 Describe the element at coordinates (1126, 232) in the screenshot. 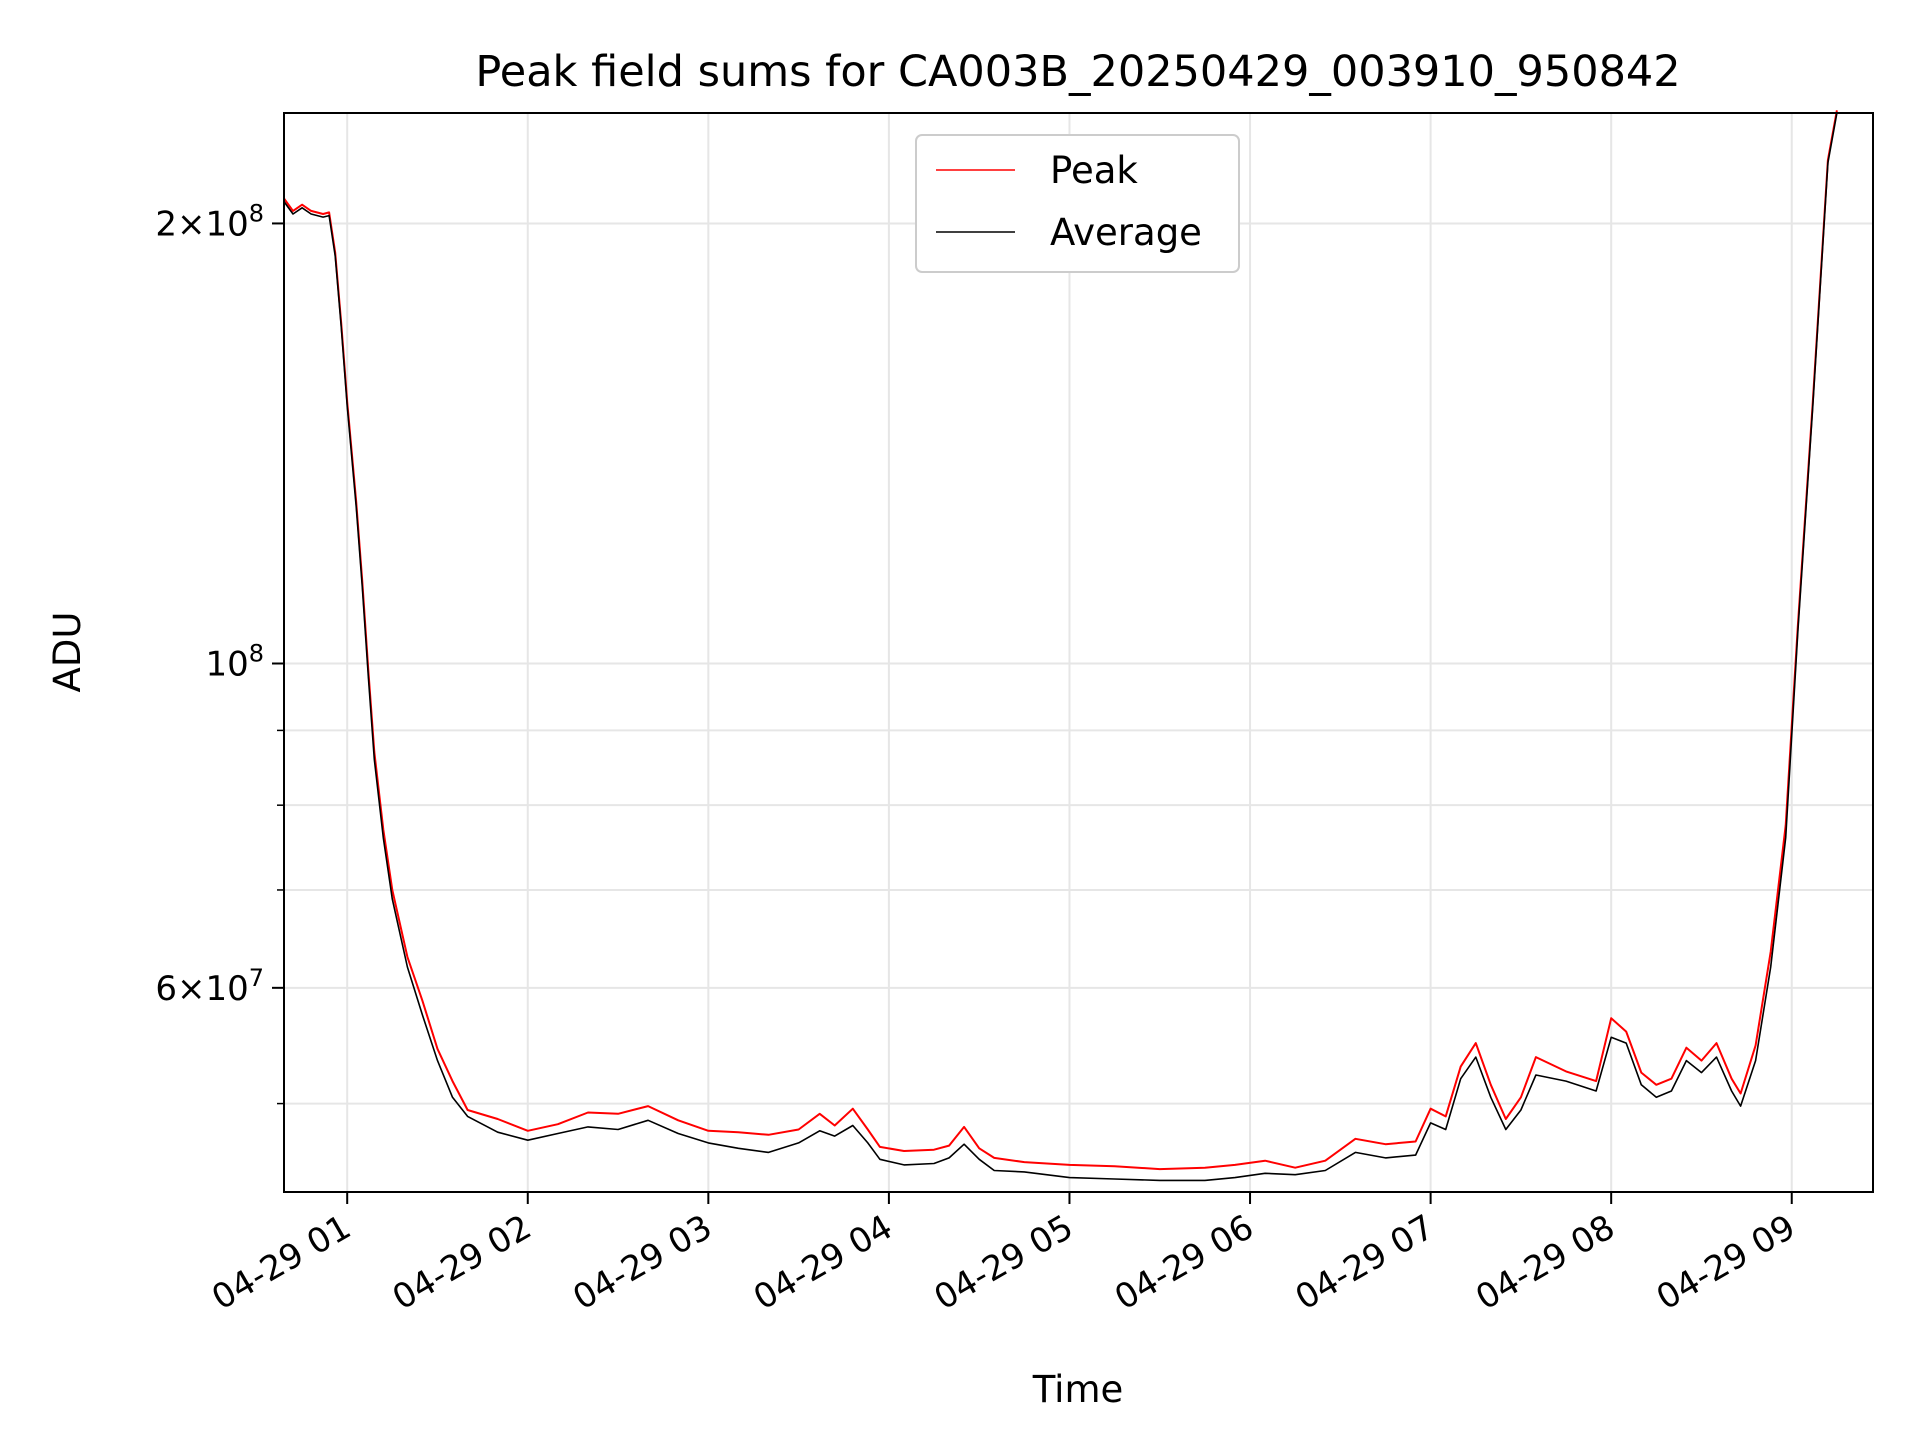

I see `legend-label-average: Average` at that location.